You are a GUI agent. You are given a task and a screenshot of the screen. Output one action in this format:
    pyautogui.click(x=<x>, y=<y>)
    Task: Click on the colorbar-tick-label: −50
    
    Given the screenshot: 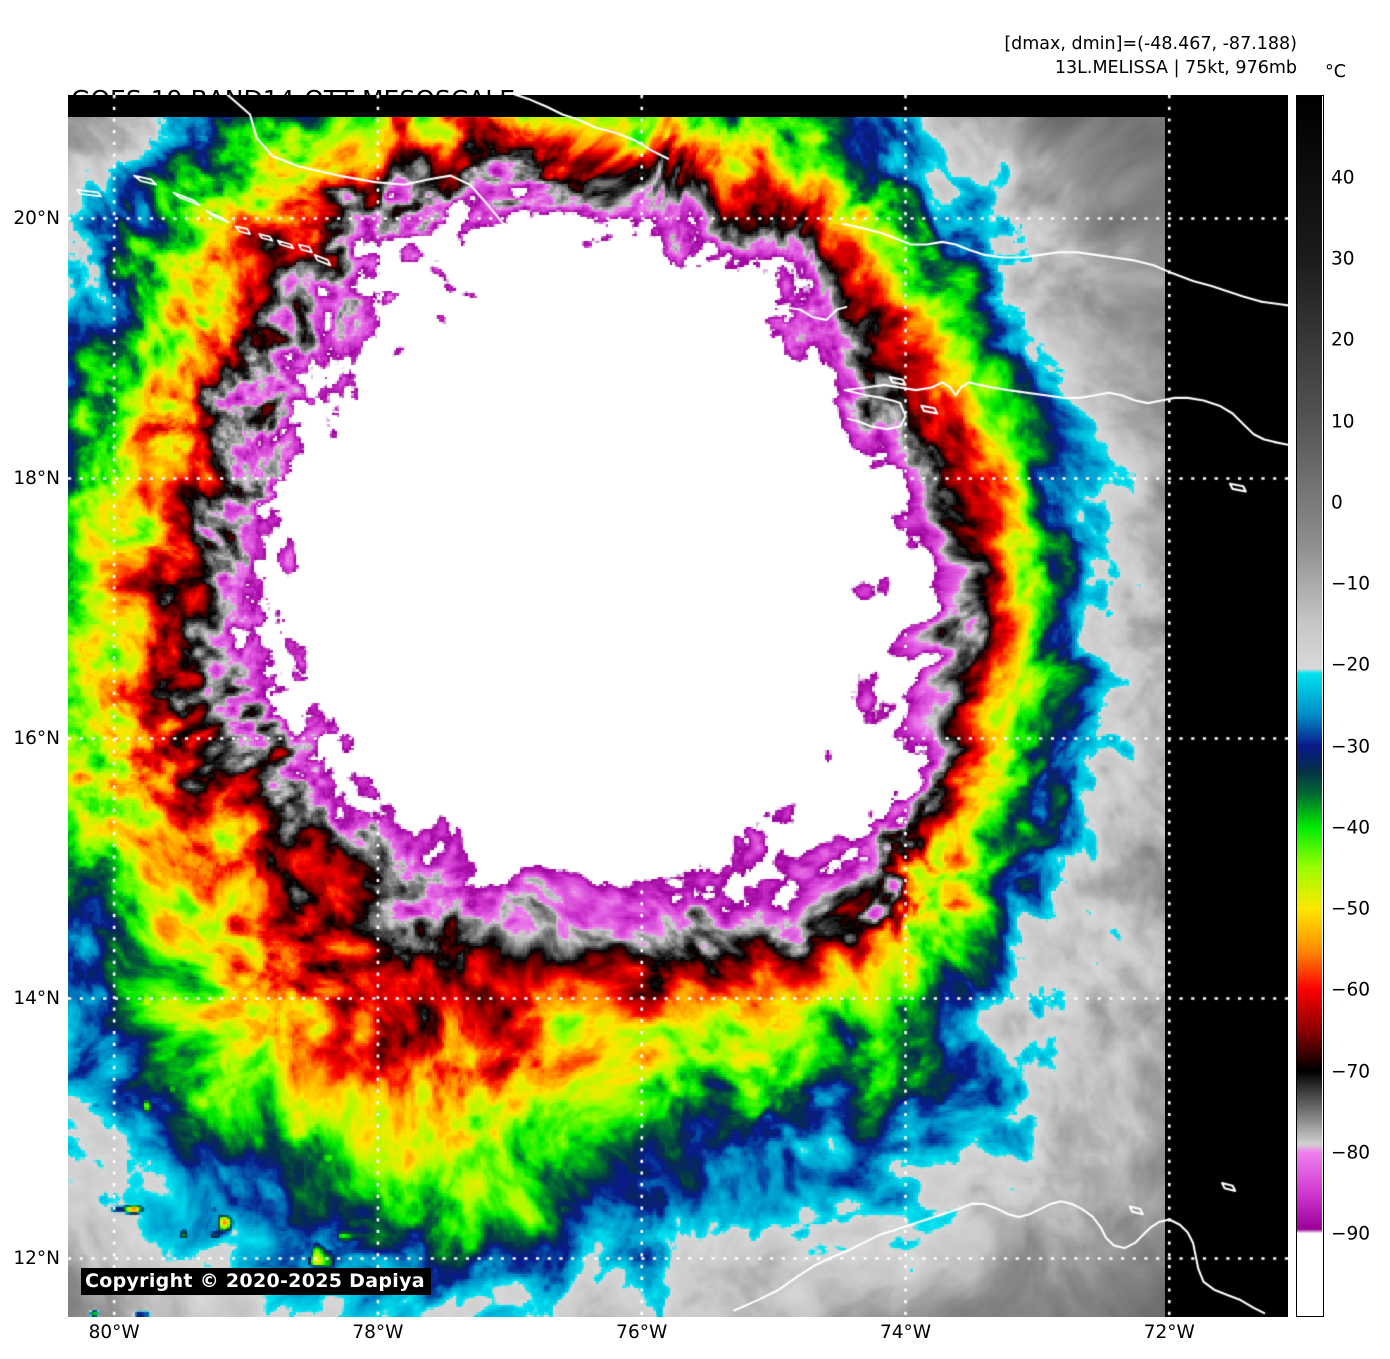 What is the action you would take?
    pyautogui.click(x=1351, y=909)
    